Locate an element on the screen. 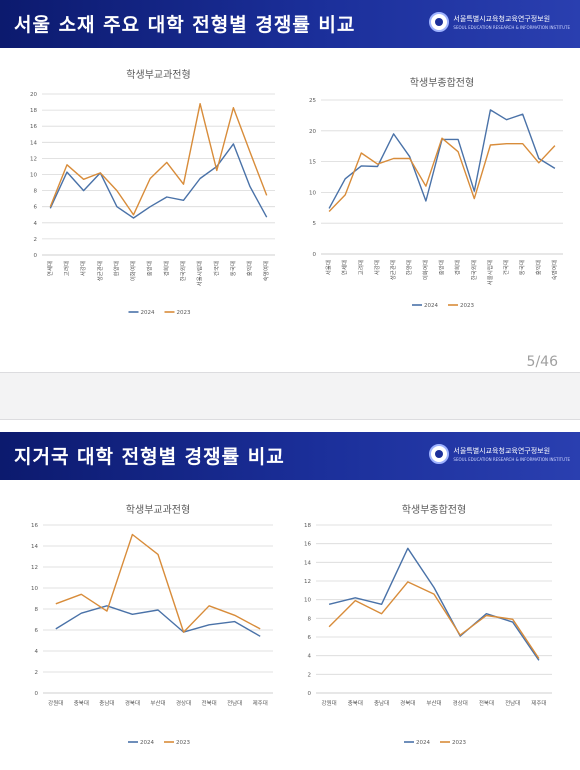 This screenshot has height=770, width=580. page-number: 5/46 is located at coordinates (542, 362).